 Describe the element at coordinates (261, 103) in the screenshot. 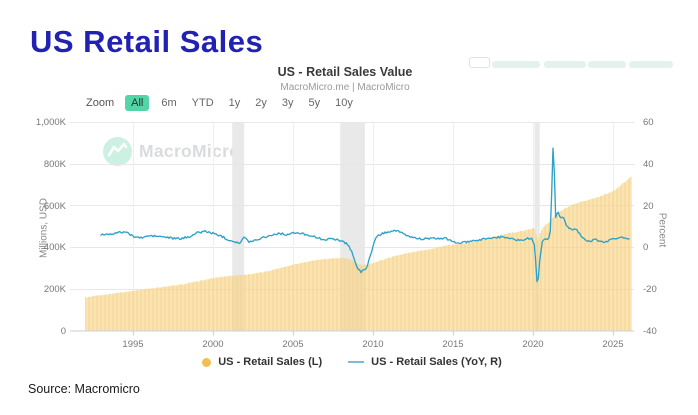

I see `zoom-button-2y: 2y` at that location.